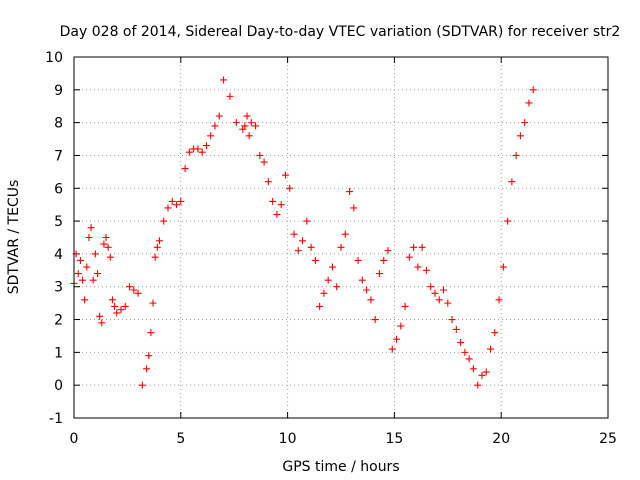  What do you see at coordinates (501, 439) in the screenshot?
I see `x-tick-label: 20` at bounding box center [501, 439].